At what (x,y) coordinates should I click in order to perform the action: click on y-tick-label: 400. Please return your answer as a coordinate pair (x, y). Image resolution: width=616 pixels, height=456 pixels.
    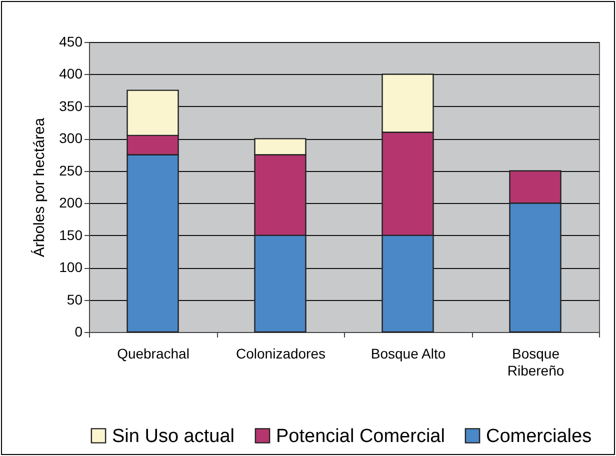
    Looking at the image, I should click on (71, 74).